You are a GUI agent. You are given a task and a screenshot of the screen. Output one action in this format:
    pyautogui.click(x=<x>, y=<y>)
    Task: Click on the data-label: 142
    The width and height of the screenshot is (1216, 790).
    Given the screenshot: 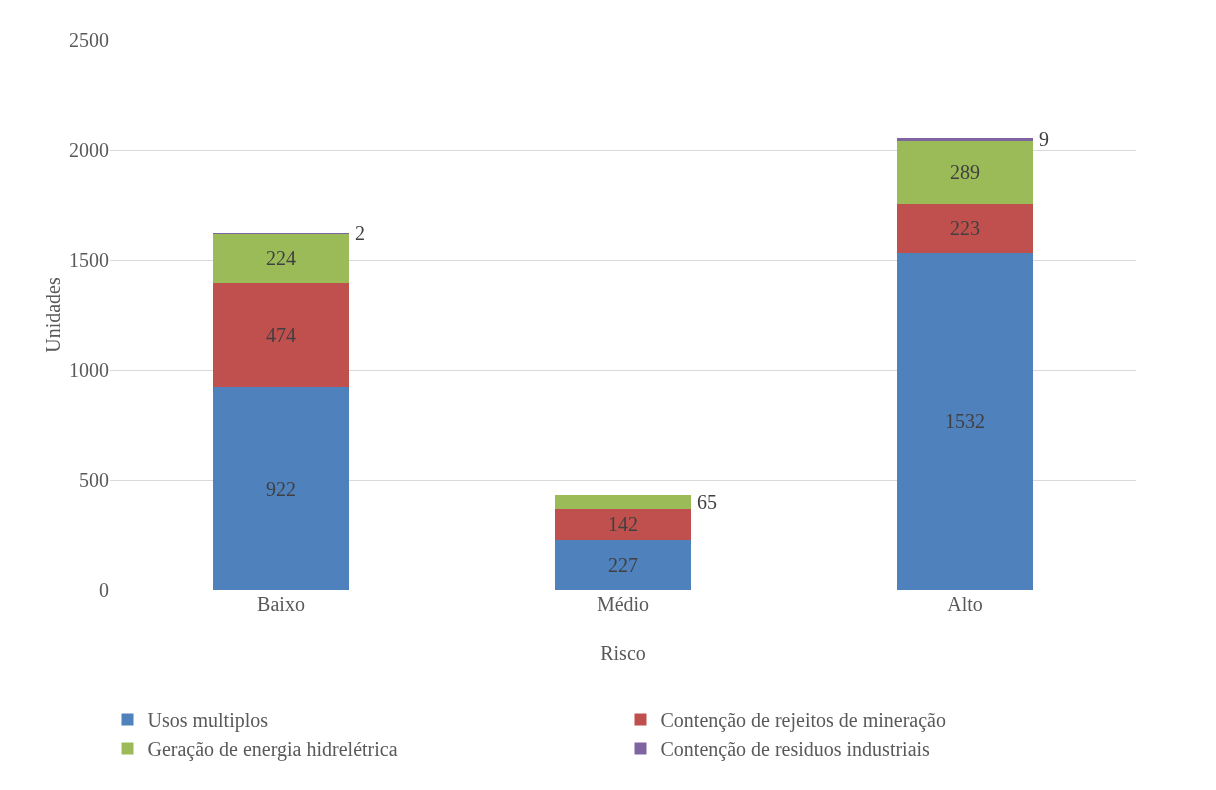 What is the action you would take?
    pyautogui.click(x=623, y=524)
    